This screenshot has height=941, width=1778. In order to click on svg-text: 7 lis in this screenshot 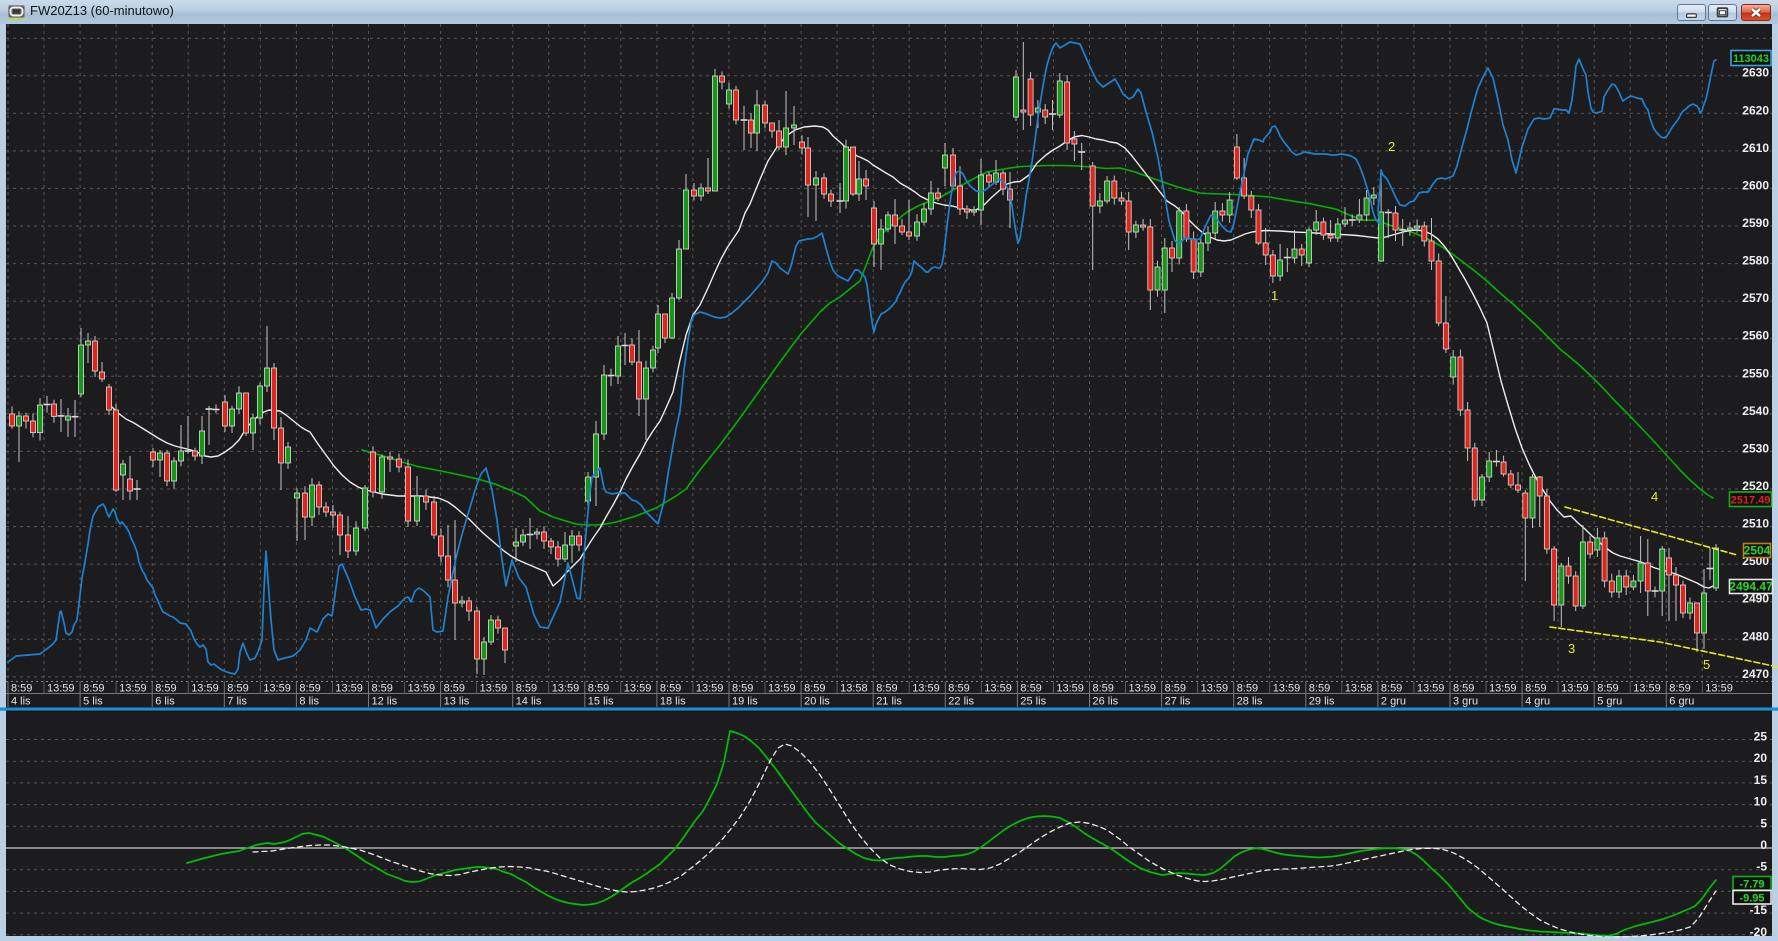, I will do `click(237, 702)`.